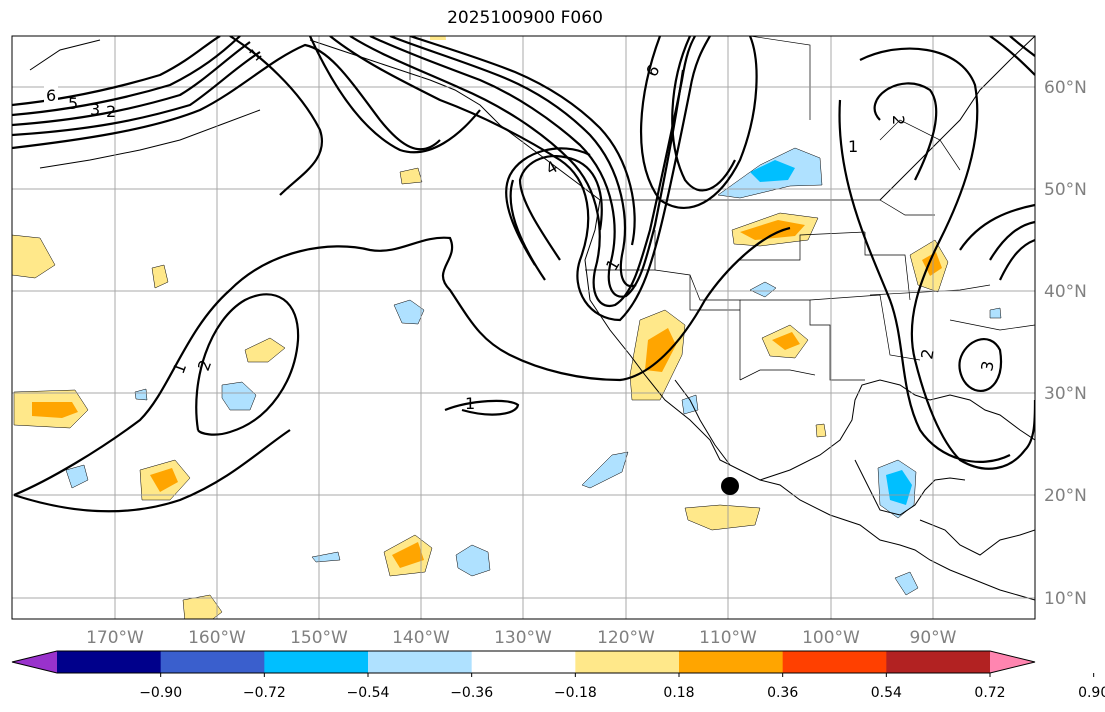 Image resolution: width=1105 pixels, height=712 pixels. Describe the element at coordinates (1065, 496) in the screenshot. I see `lat-label: 20°N` at that location.